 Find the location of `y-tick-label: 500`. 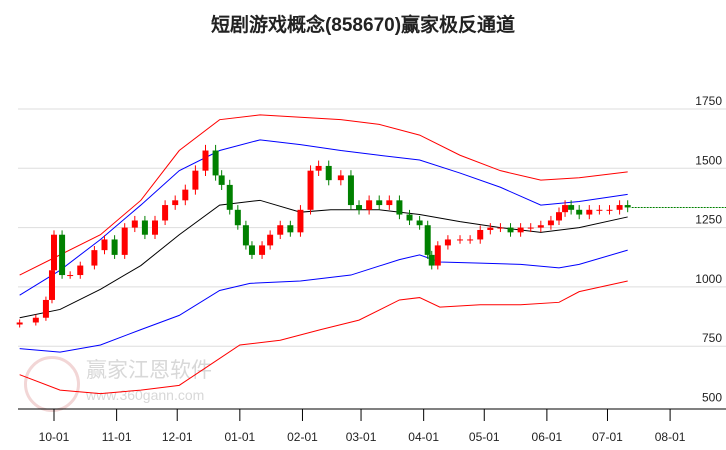

y-tick-label: 500 is located at coordinates (712, 398).